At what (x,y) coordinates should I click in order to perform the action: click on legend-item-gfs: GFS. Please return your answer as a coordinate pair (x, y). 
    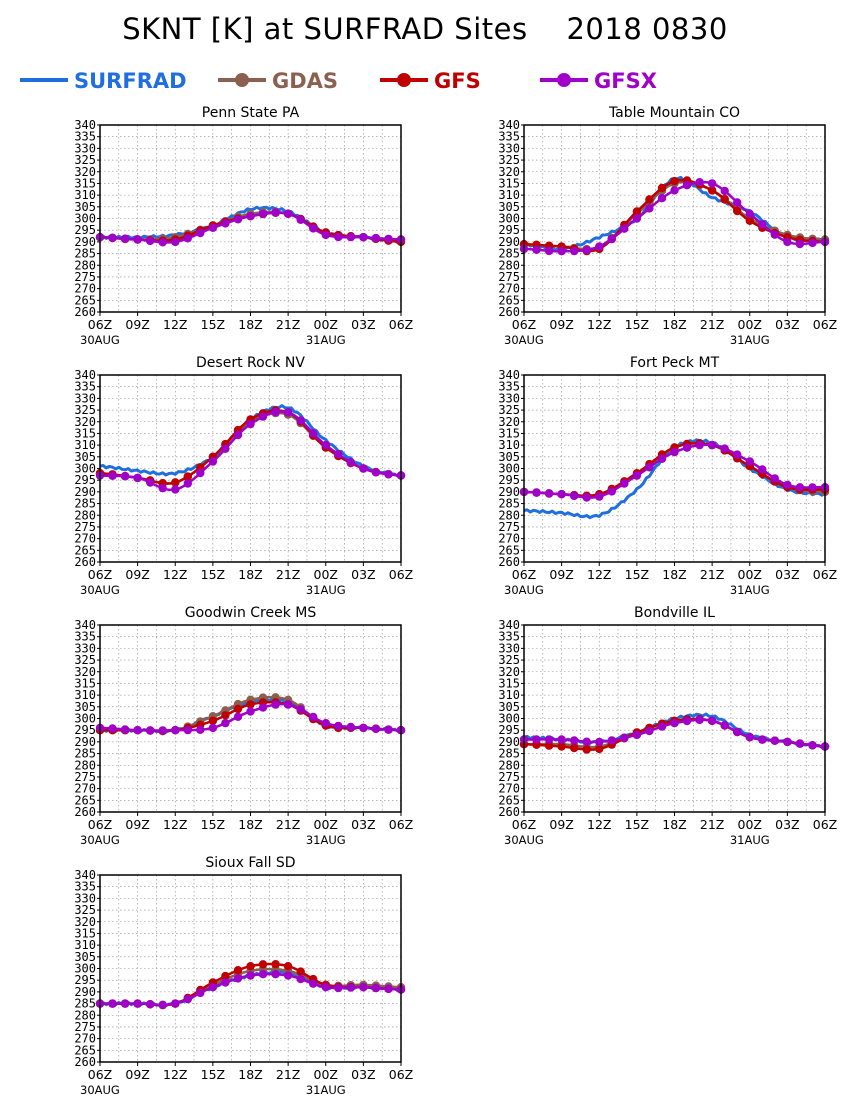
    Looking at the image, I should click on (430, 81).